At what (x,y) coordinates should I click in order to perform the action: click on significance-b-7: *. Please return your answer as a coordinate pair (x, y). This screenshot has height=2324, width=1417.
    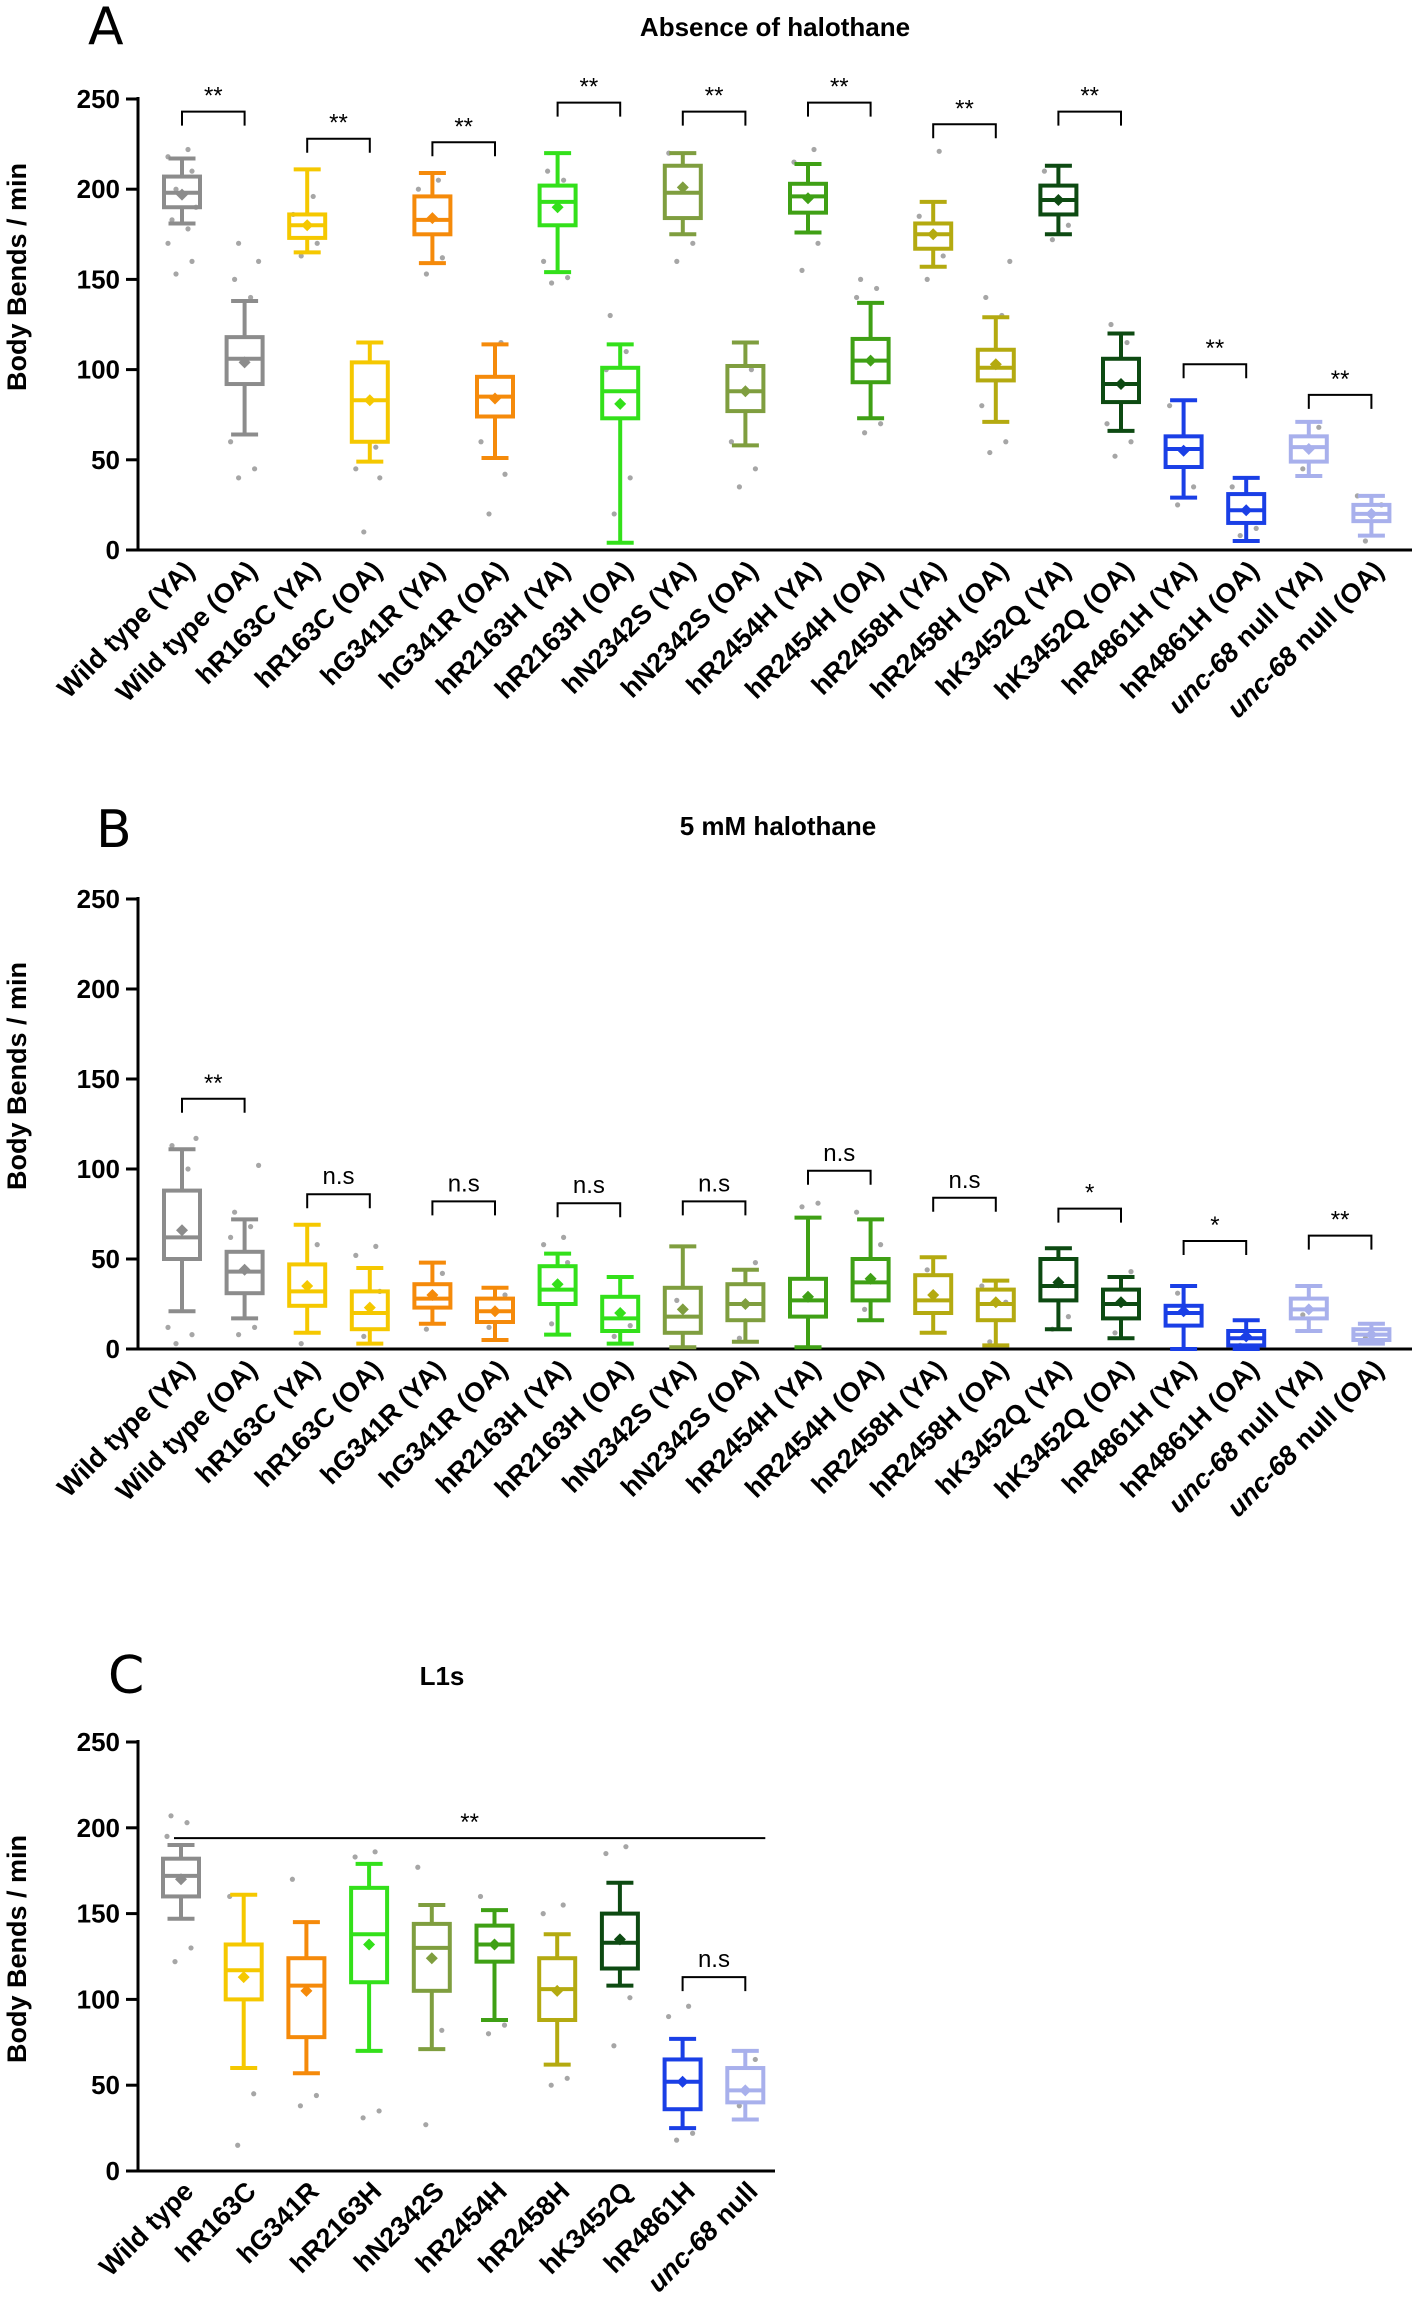
    Looking at the image, I should click on (1089, 1201).